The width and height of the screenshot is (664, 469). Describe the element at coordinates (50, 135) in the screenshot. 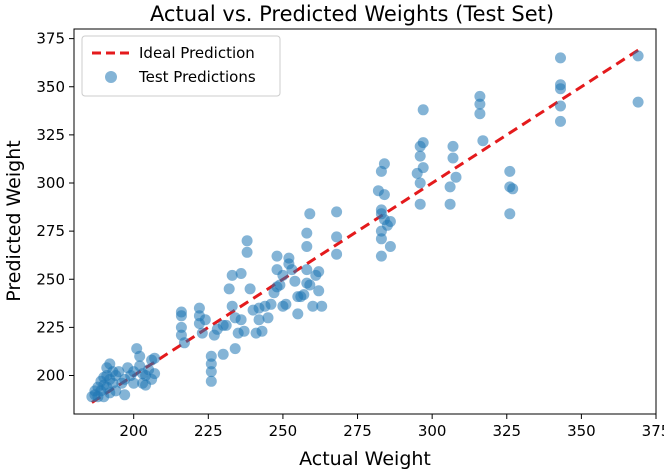

I see `y-tick-label: 325` at that location.